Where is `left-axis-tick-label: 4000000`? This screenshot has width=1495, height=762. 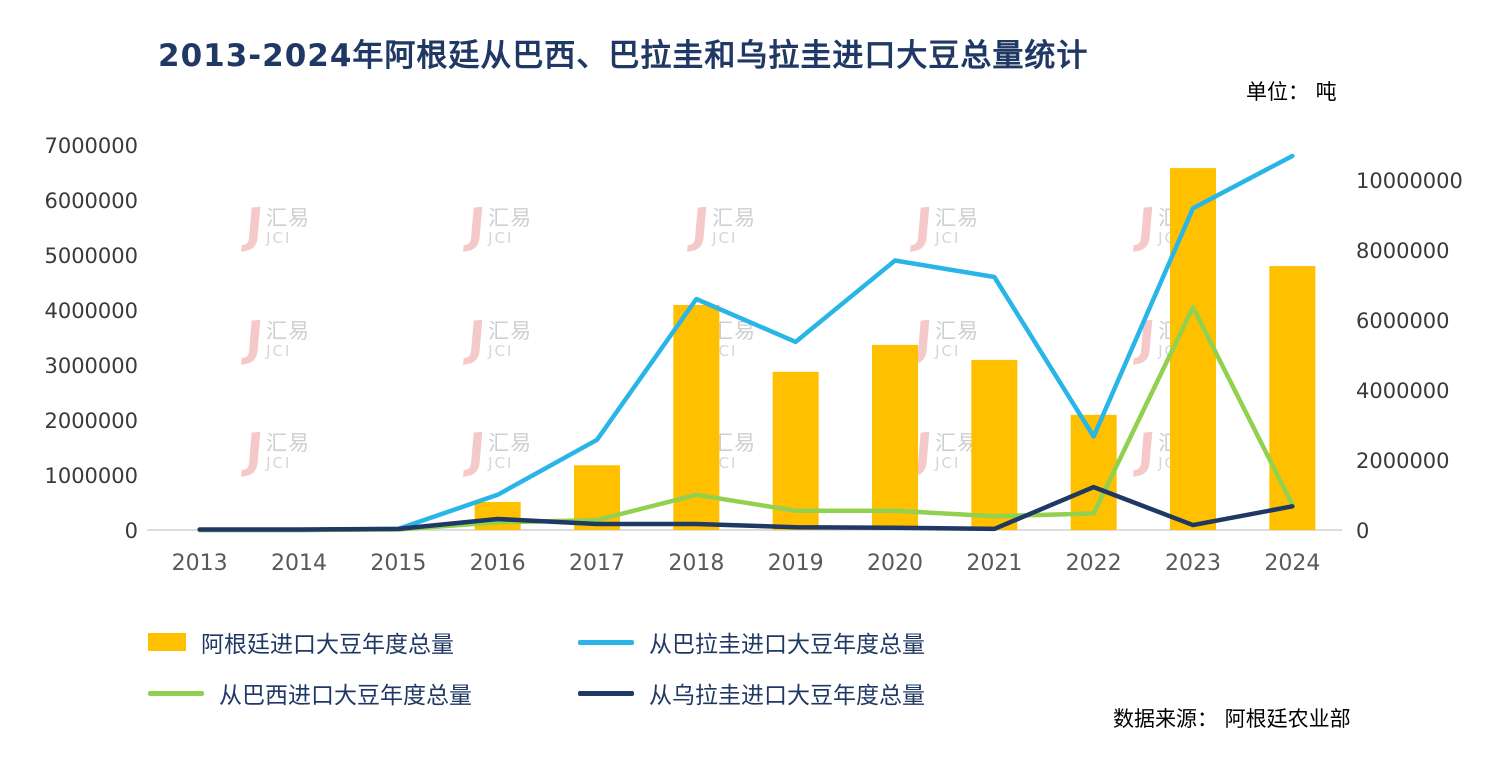 left-axis-tick-label: 4000000 is located at coordinates (91, 311).